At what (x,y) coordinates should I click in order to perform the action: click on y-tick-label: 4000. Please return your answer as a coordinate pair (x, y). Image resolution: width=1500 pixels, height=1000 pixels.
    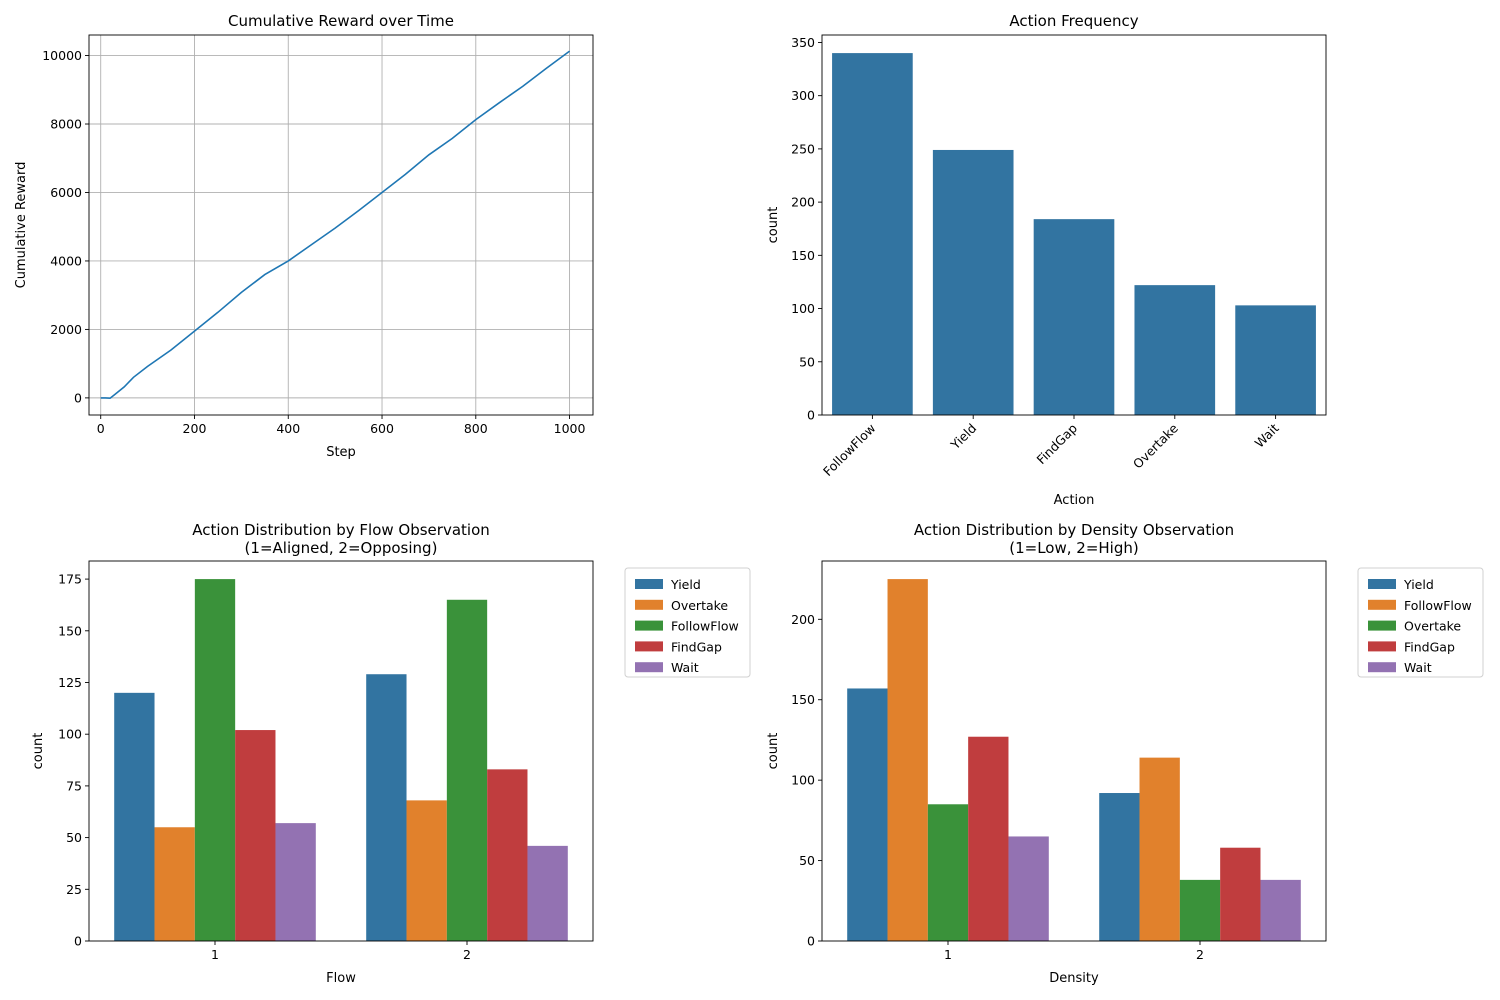
    Looking at the image, I should click on (66, 260).